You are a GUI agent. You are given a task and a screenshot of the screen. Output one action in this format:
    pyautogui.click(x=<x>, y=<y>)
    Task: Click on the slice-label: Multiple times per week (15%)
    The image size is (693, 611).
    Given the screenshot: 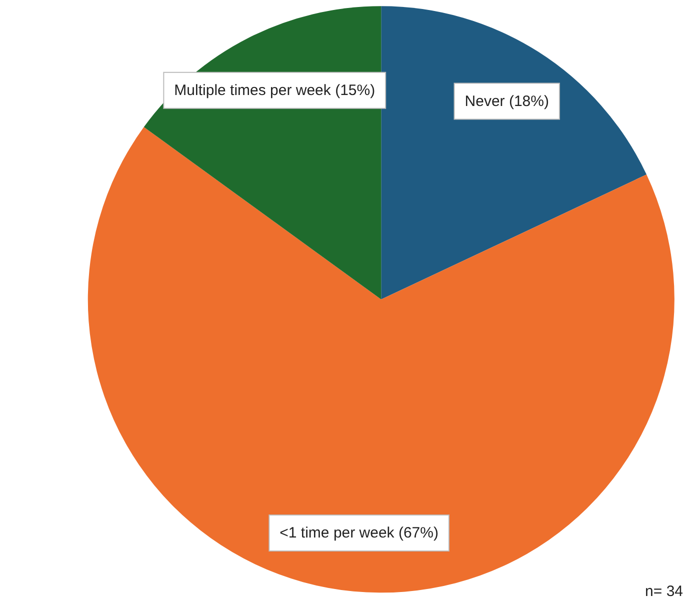 What is the action you would take?
    pyautogui.click(x=275, y=90)
    